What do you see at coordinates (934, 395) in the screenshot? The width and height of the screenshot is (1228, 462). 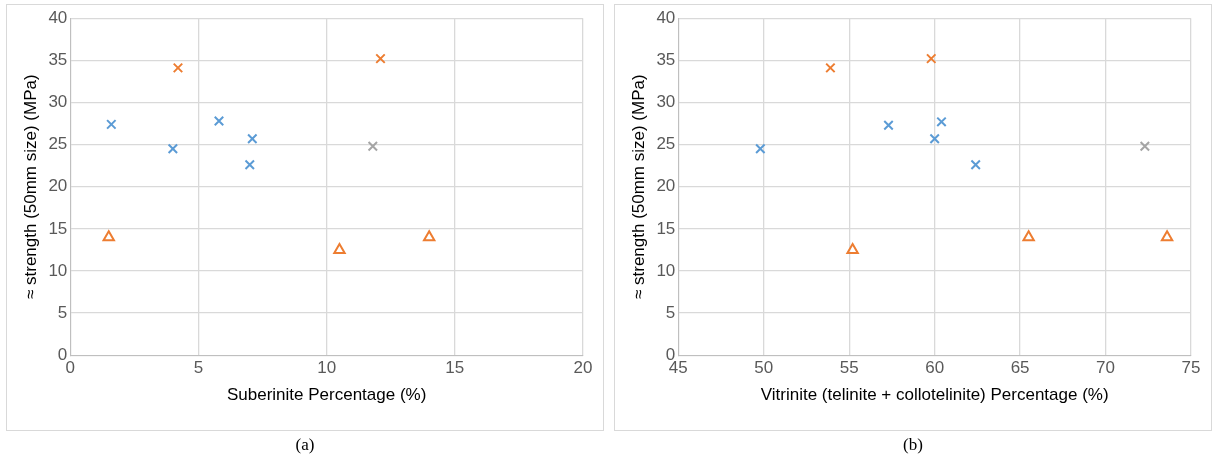 I see `x-axis-title: Vitrinite (telinite + collotelinite) Percentage (%)` at bounding box center [934, 395].